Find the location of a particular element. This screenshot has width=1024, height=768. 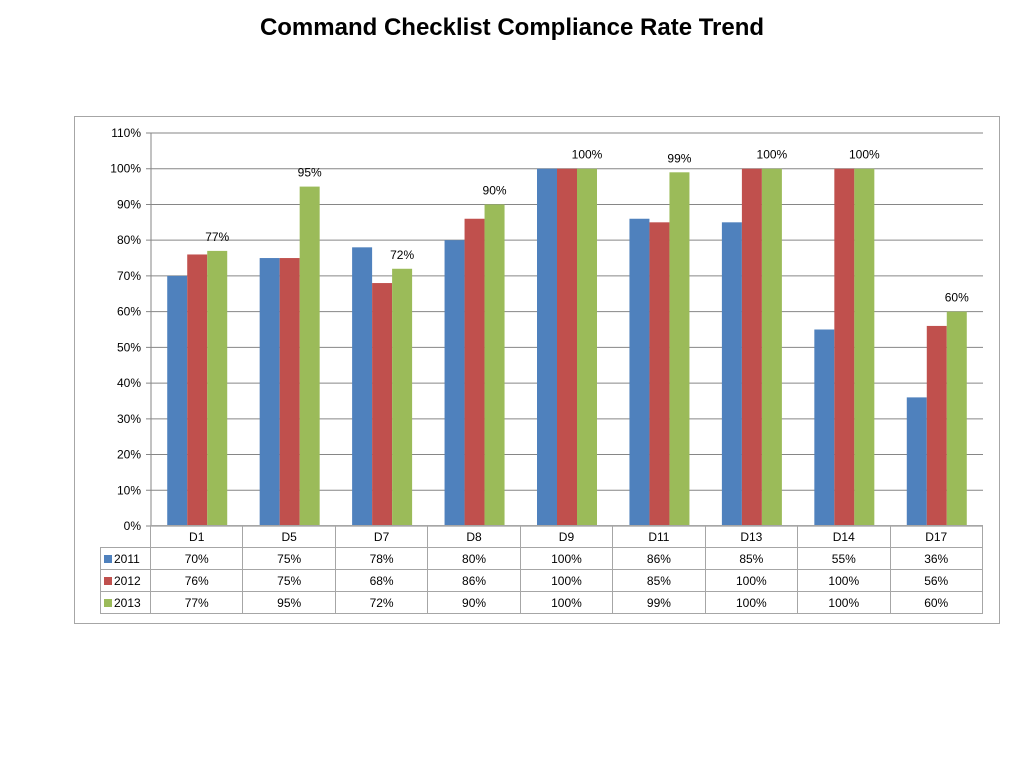

y-tick-label: 50% is located at coordinates (129, 347).